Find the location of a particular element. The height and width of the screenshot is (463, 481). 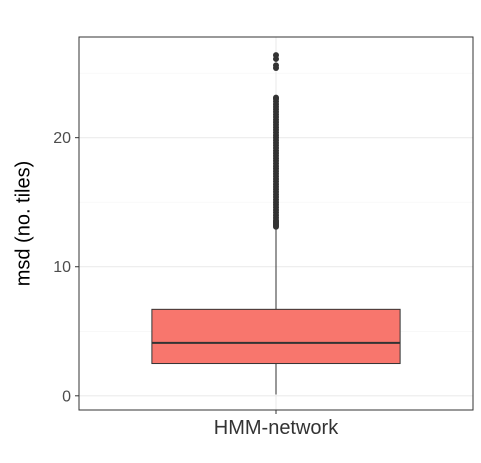

iqr-box is located at coordinates (276, 336).